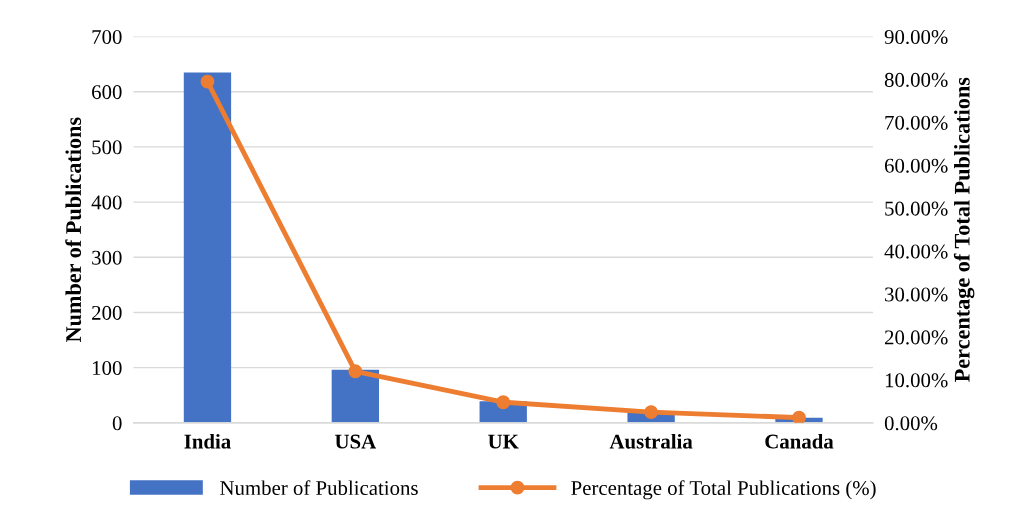  I want to click on x-tick-label: India, so click(207, 441).